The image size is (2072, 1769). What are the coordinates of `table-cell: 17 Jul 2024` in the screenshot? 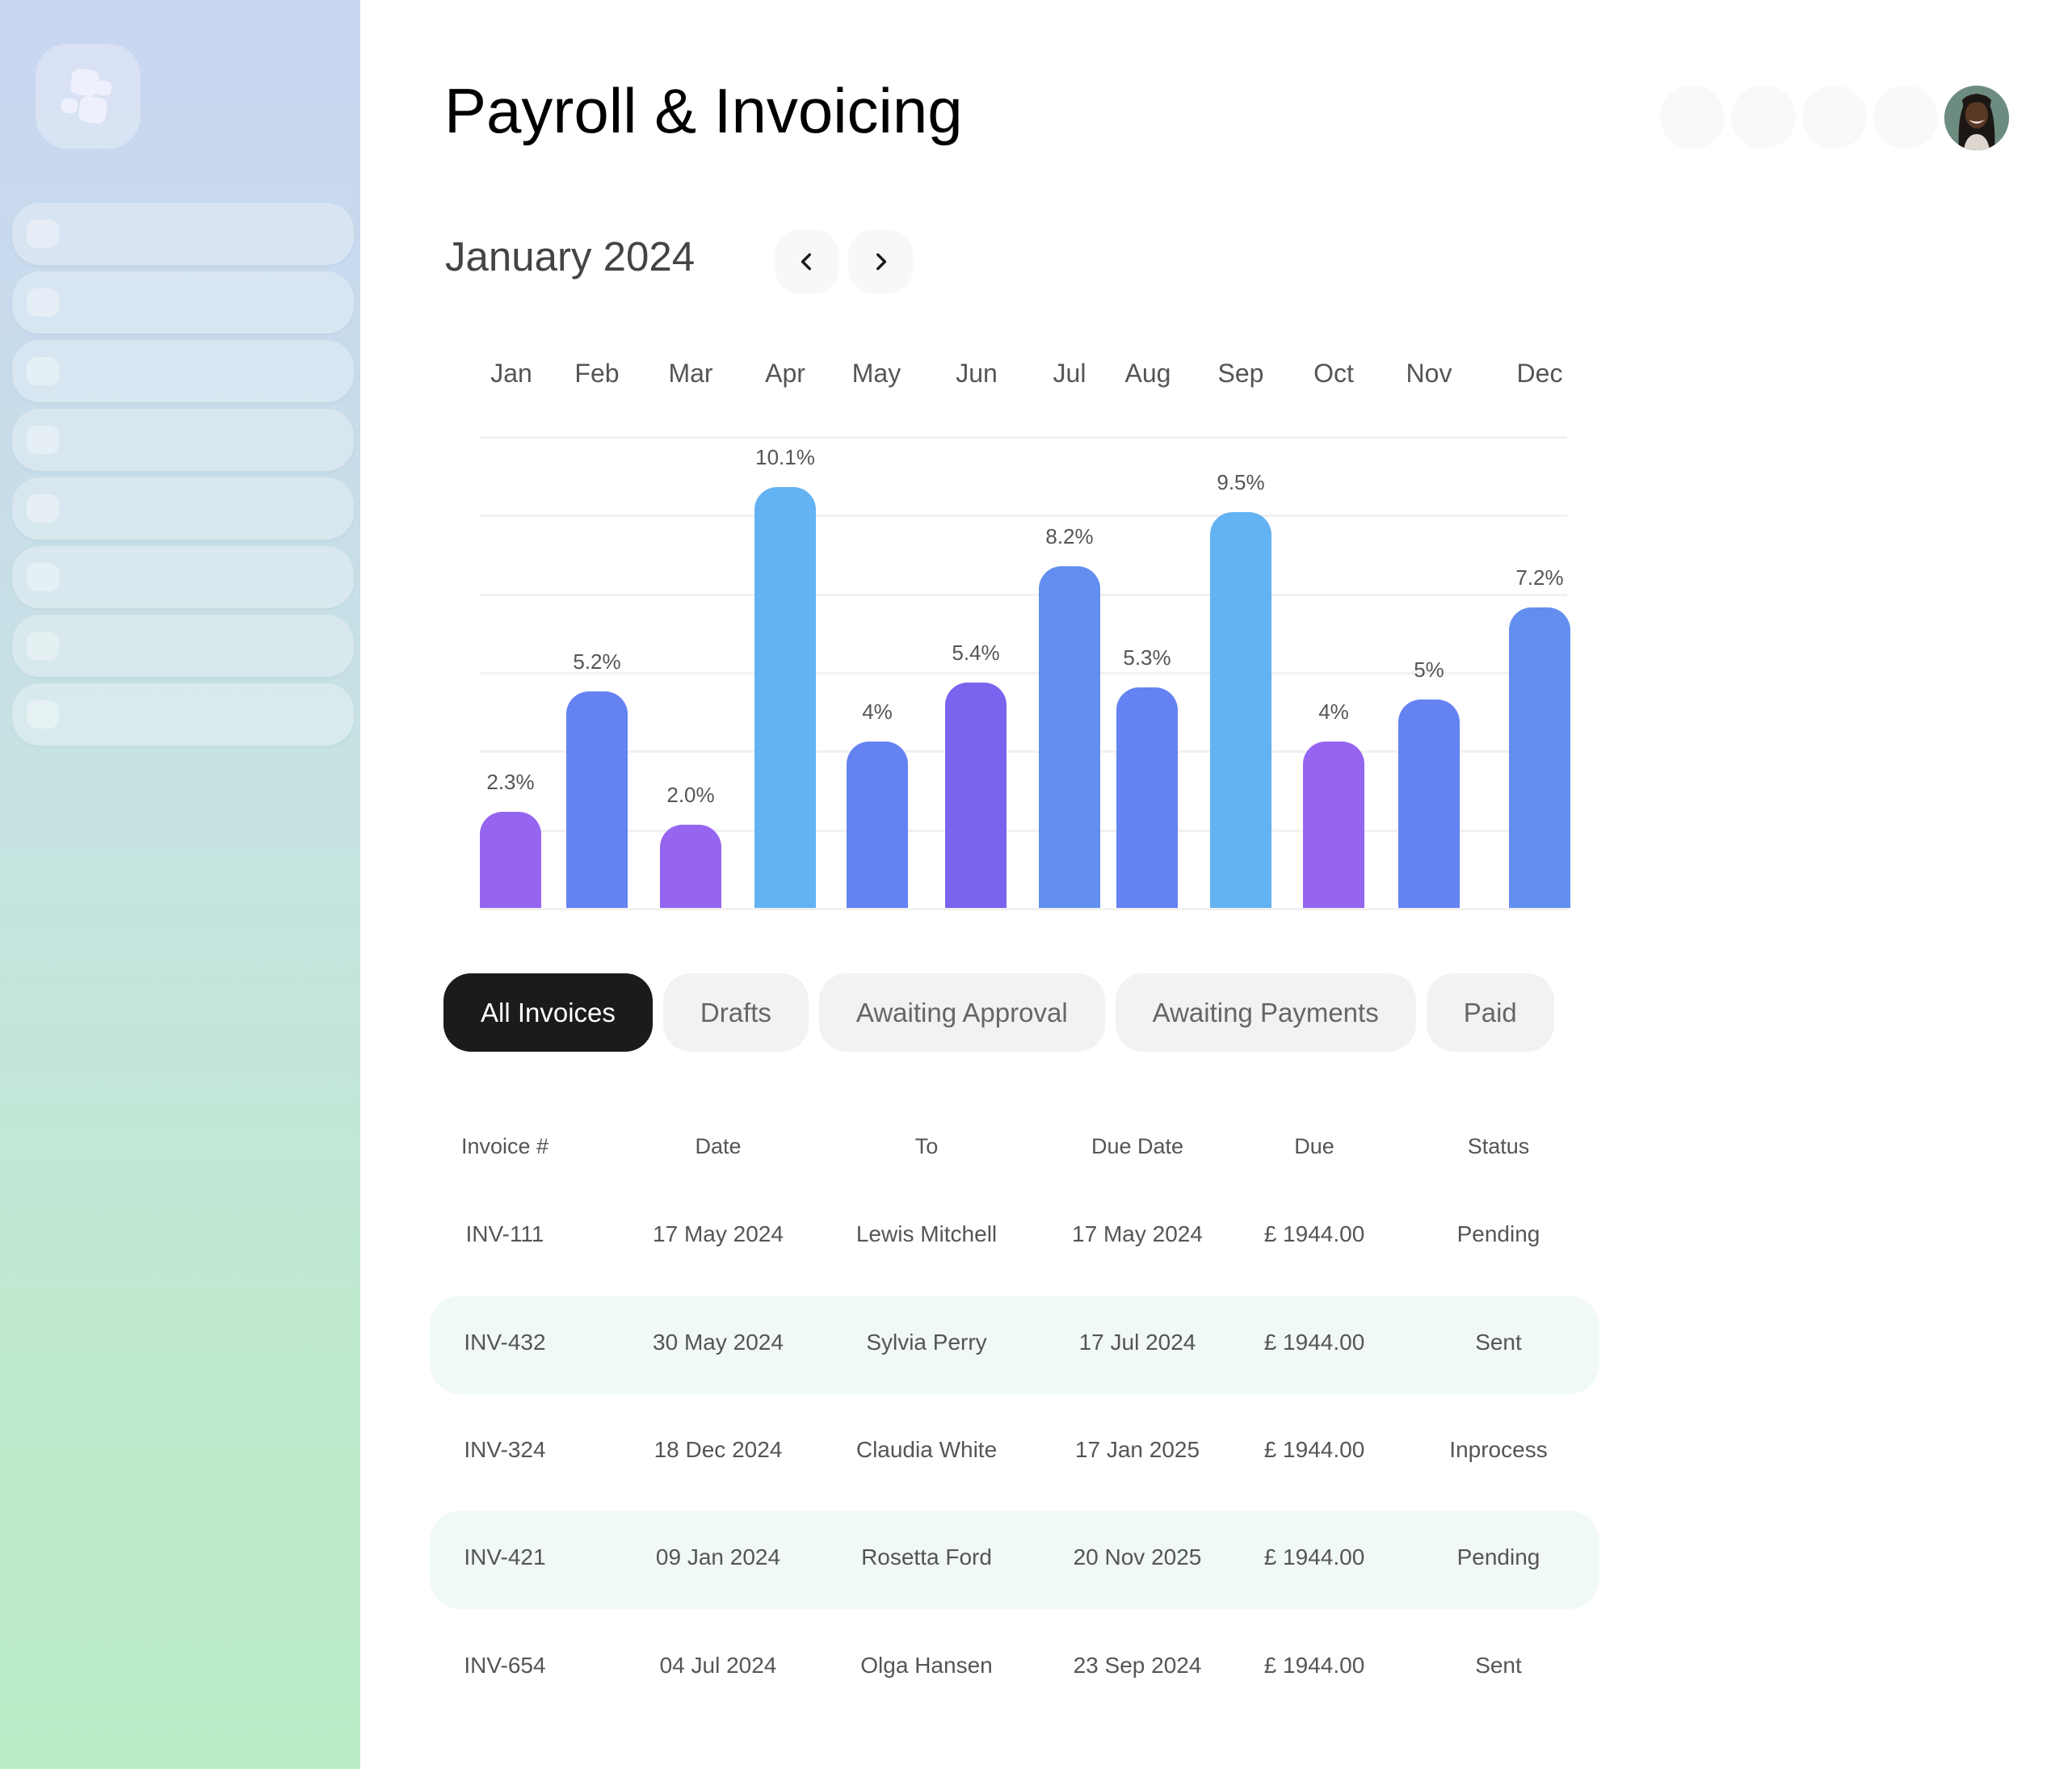 It's located at (1137, 1342).